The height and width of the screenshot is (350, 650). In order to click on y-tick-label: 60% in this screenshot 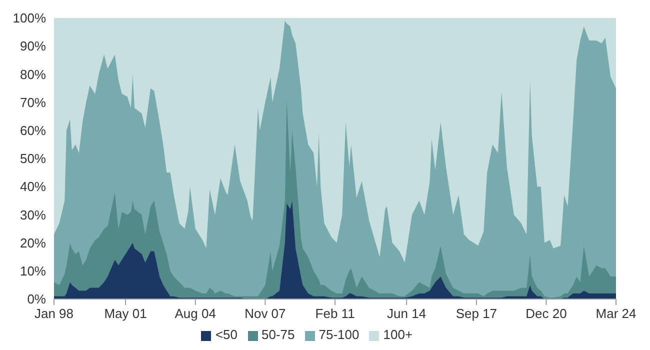, I will do `click(33, 130)`.